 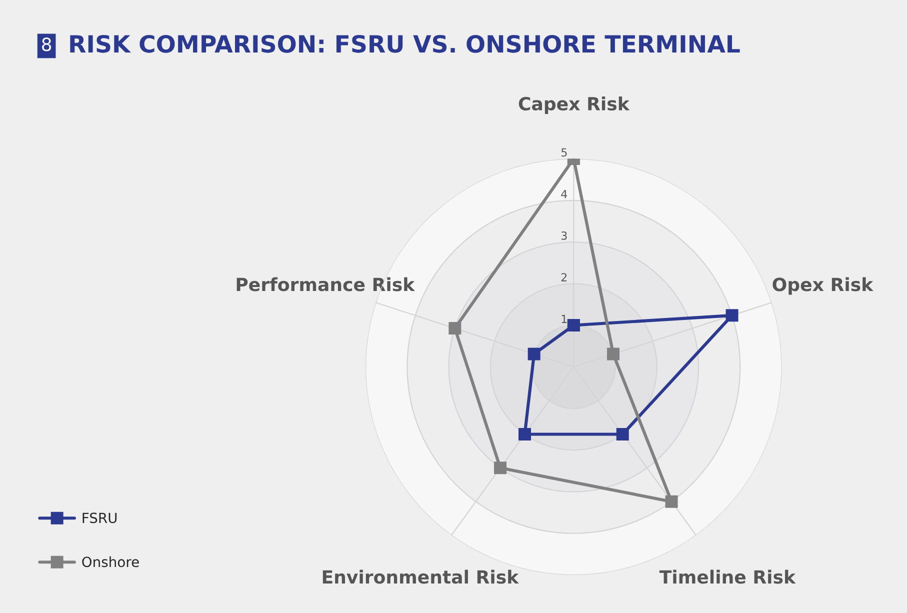 What do you see at coordinates (99, 518) in the screenshot?
I see `legend-label: FSRU` at bounding box center [99, 518].